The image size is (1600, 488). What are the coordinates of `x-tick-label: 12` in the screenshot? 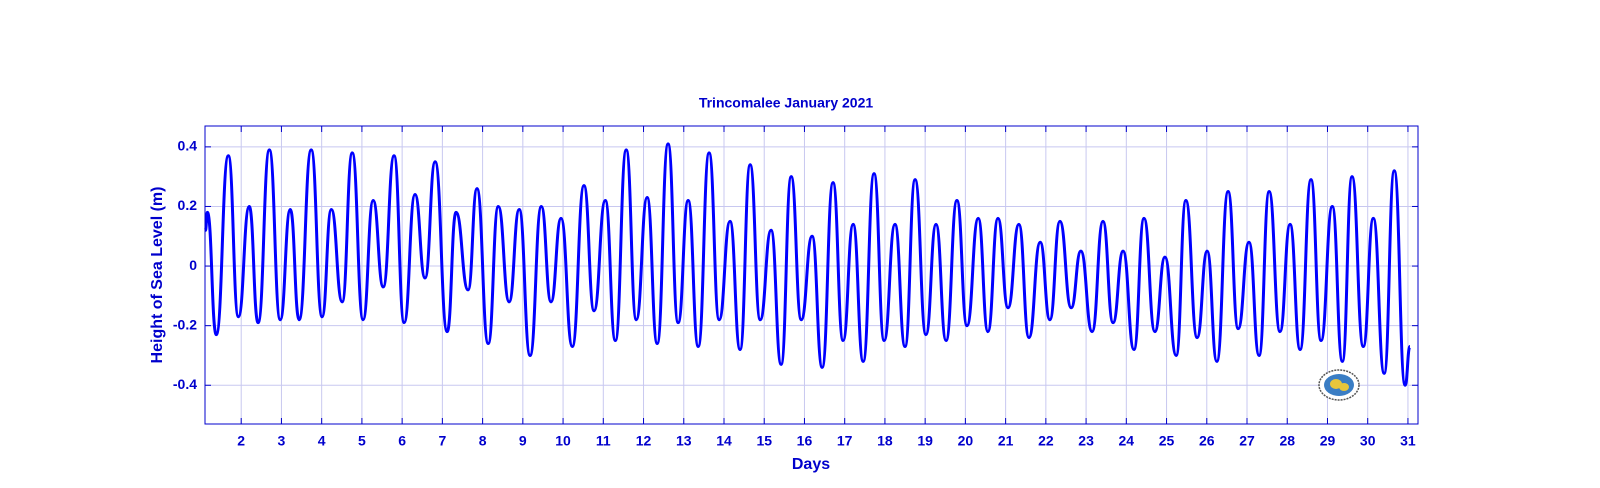 It's located at (644, 441).